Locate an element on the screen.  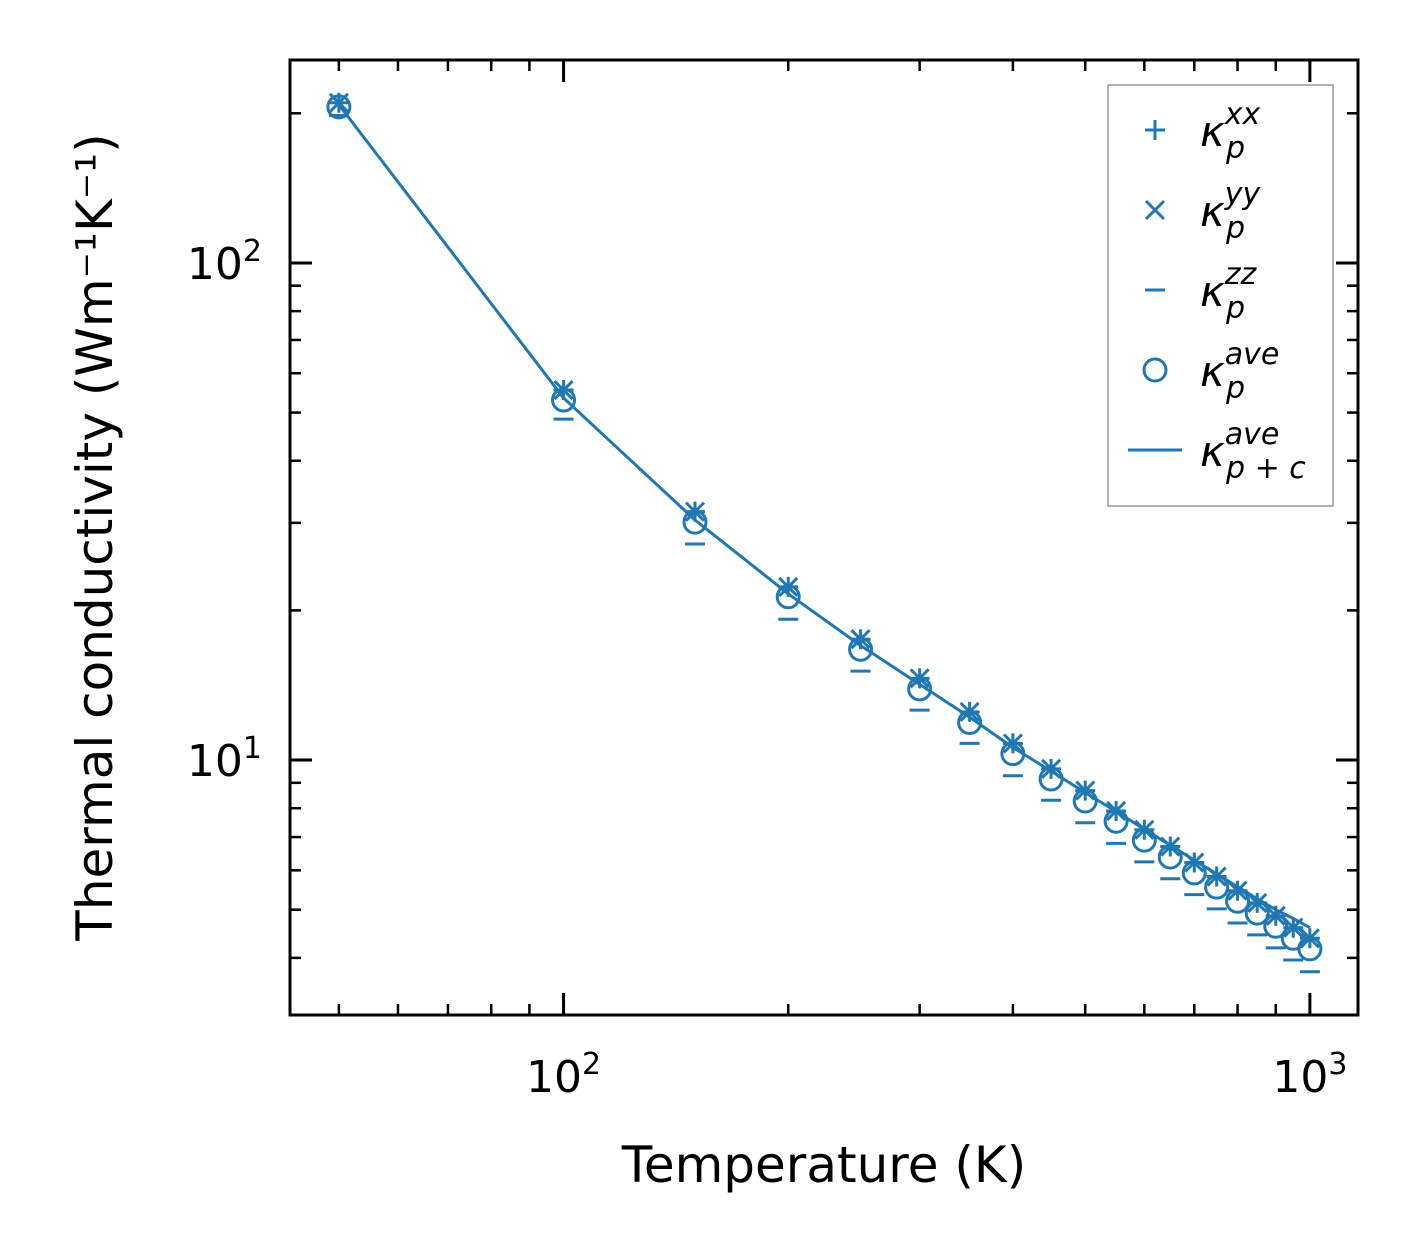
legend-label: κzz p is located at coordinates (1229, 291).